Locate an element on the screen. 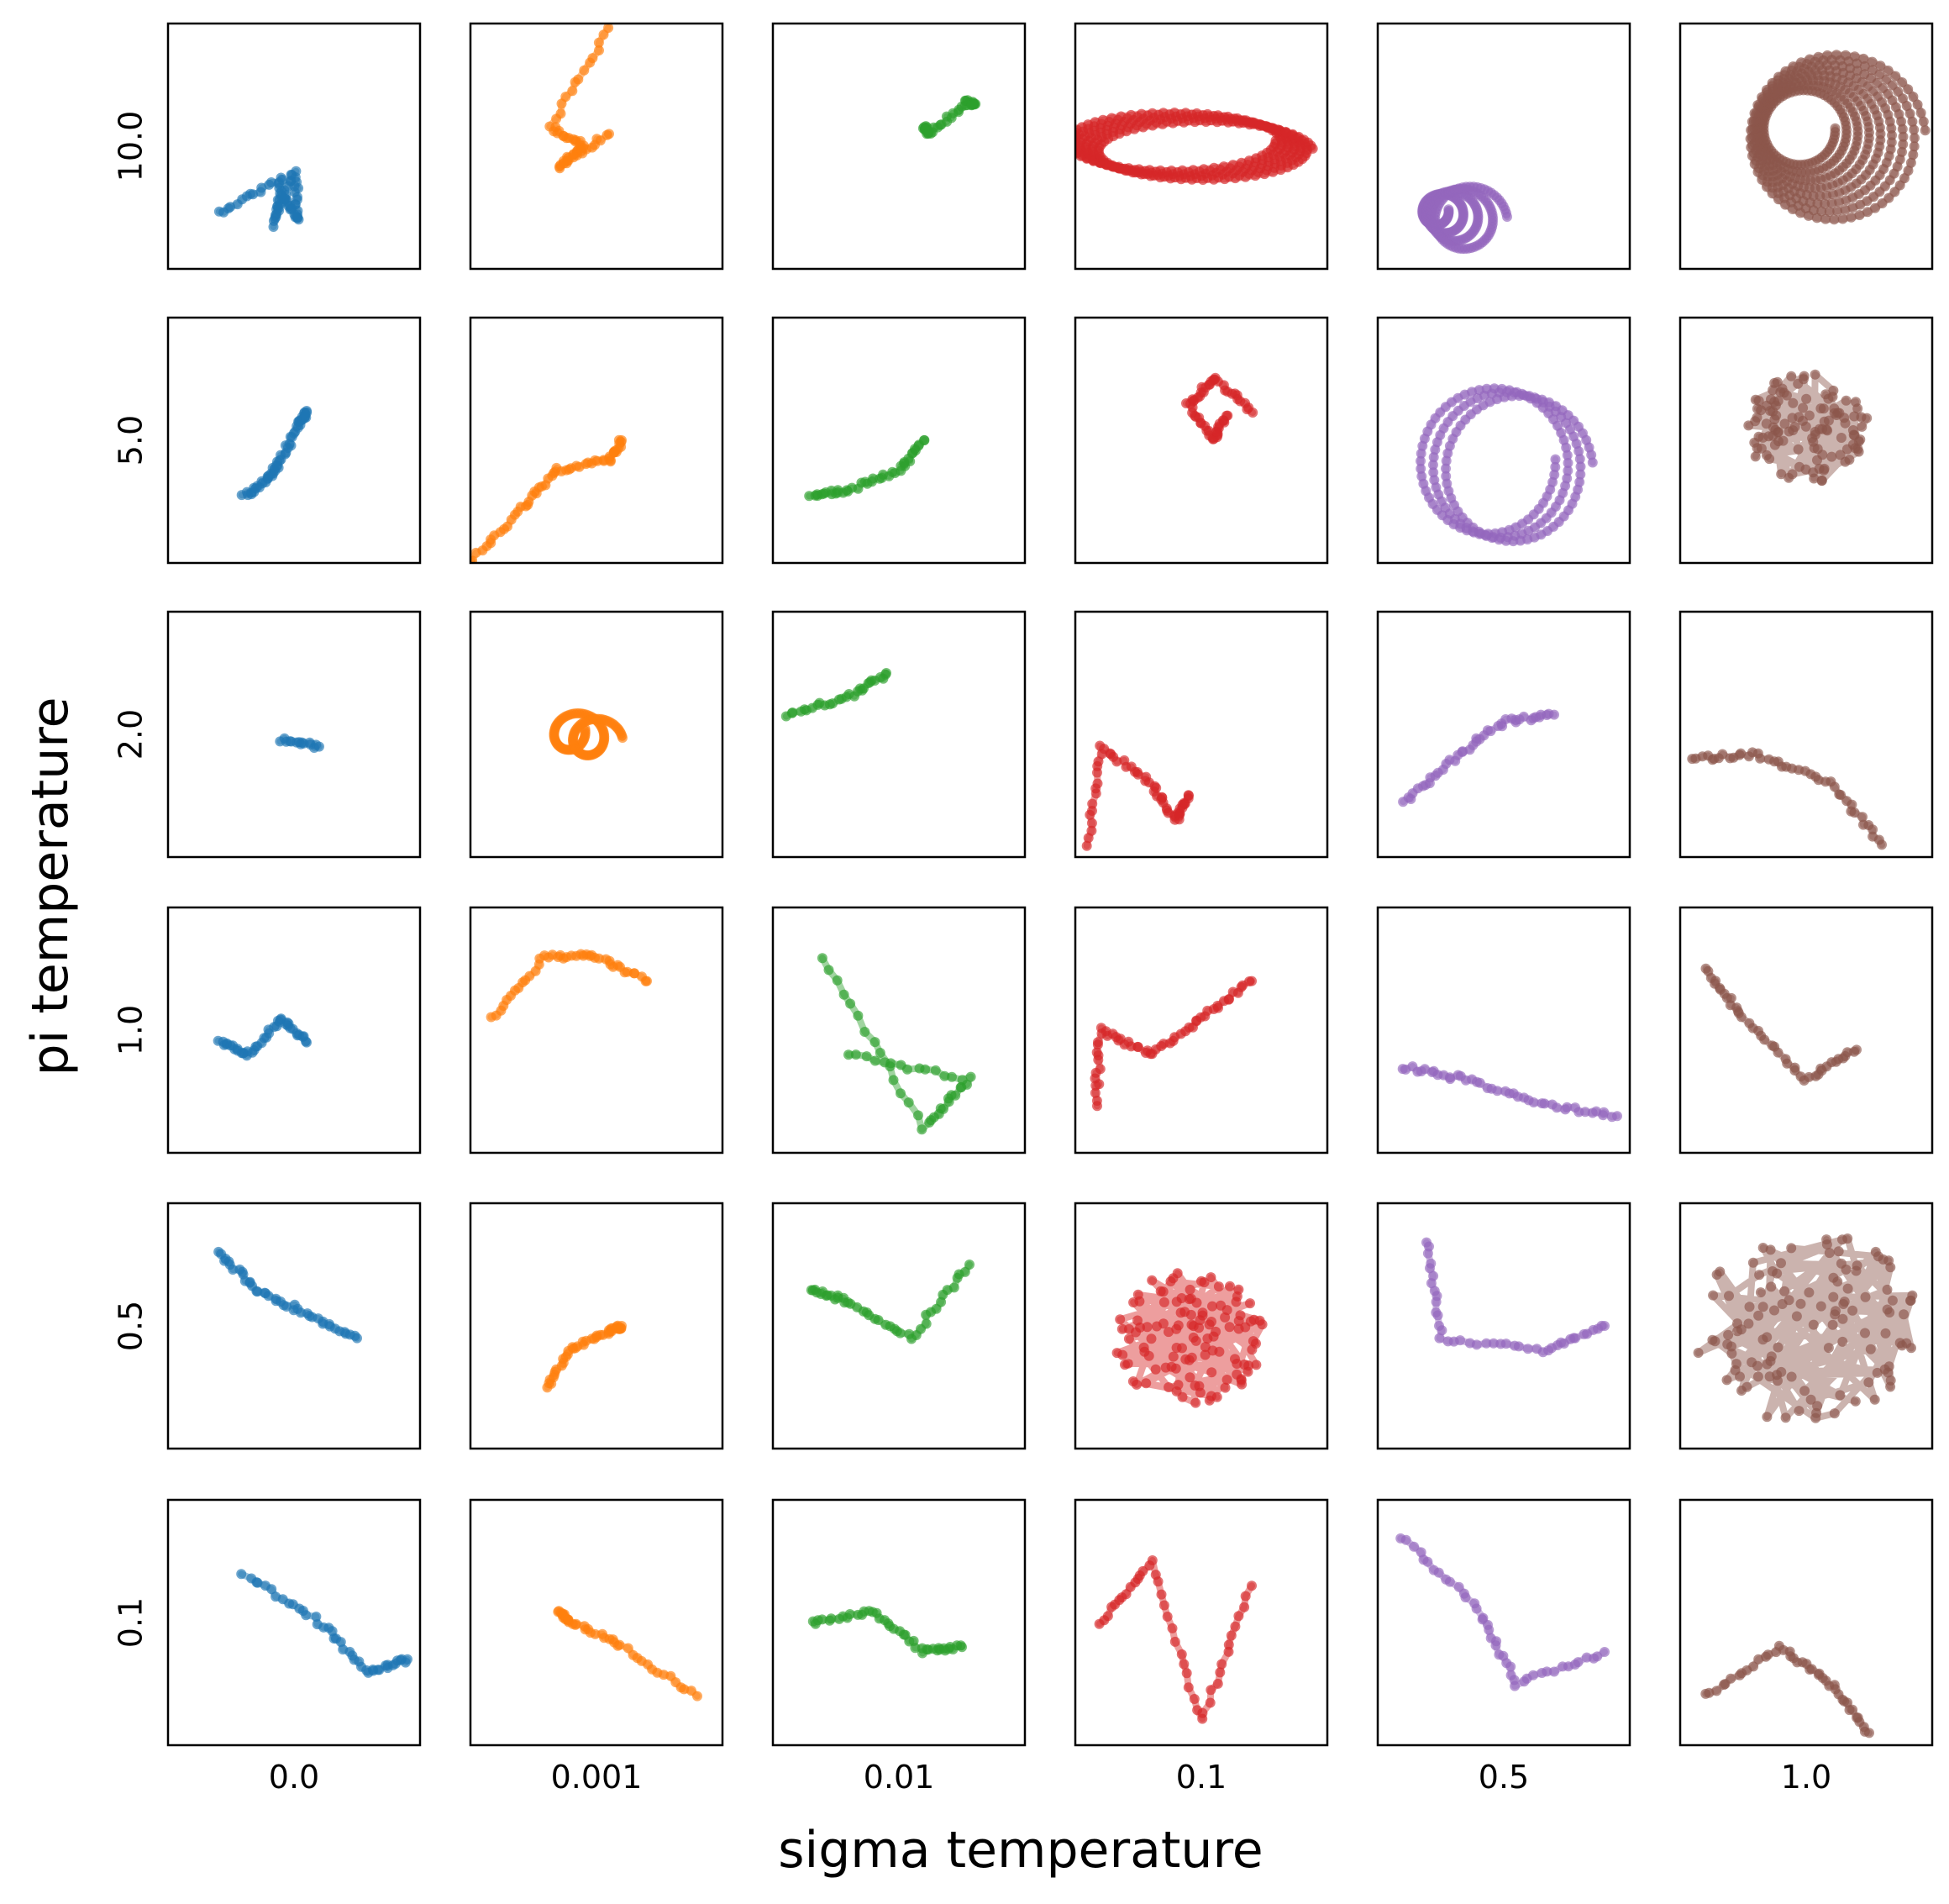  row-tick-labels: 10.0 5.0 2.0 1.0 0.5 0.1 is located at coordinates (131, 880).